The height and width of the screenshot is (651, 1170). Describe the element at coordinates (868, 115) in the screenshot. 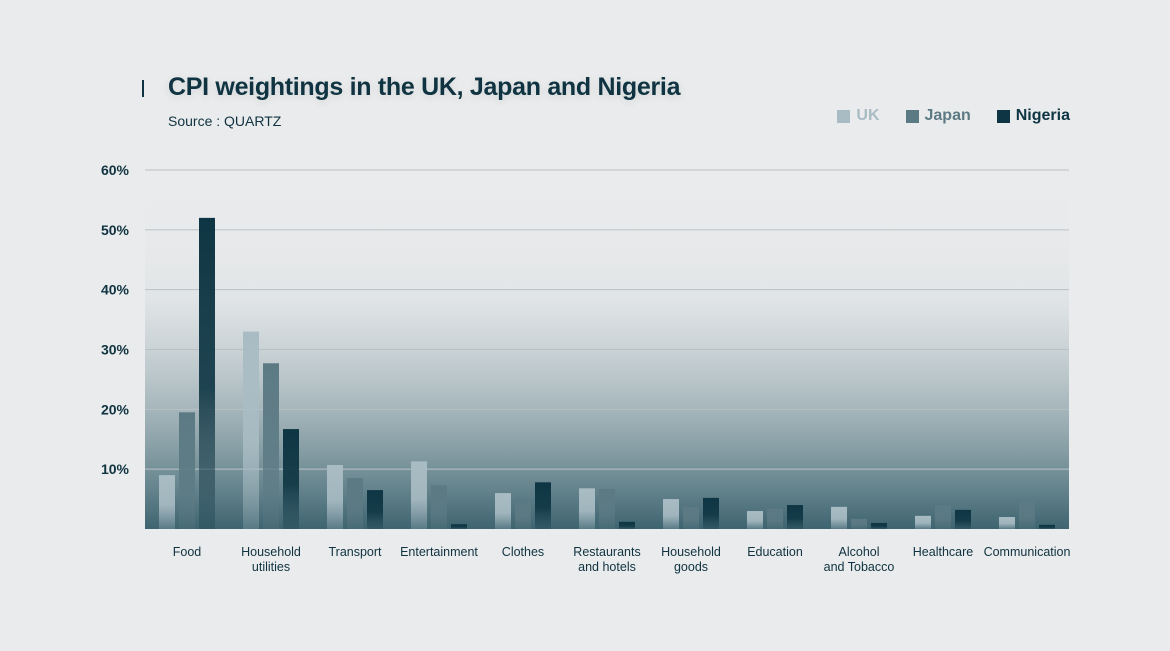

I see `legend-label-uk: UK` at that location.